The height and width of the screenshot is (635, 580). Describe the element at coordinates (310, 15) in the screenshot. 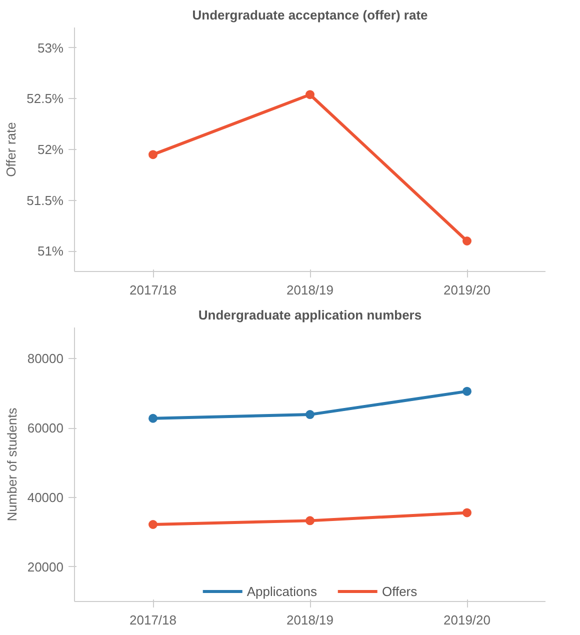

I see `chart-title: Undergraduate acceptance (offer) rate` at that location.